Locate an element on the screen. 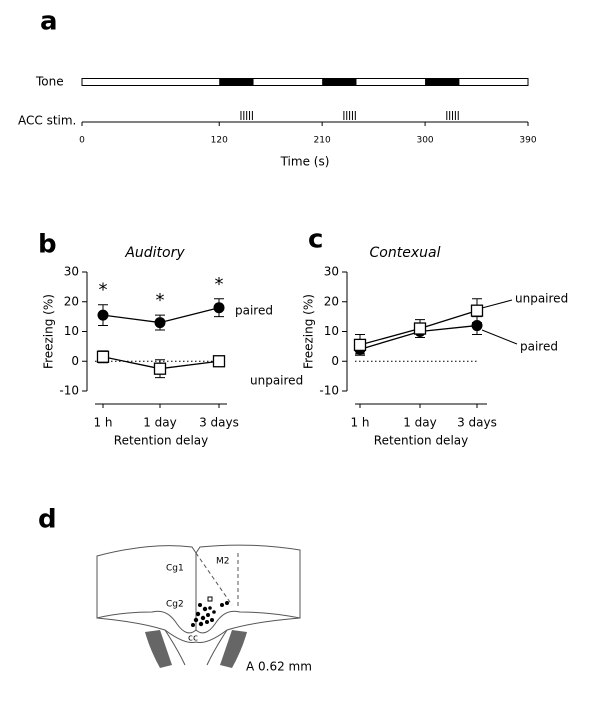  panel-label: a is located at coordinates (49, 22).